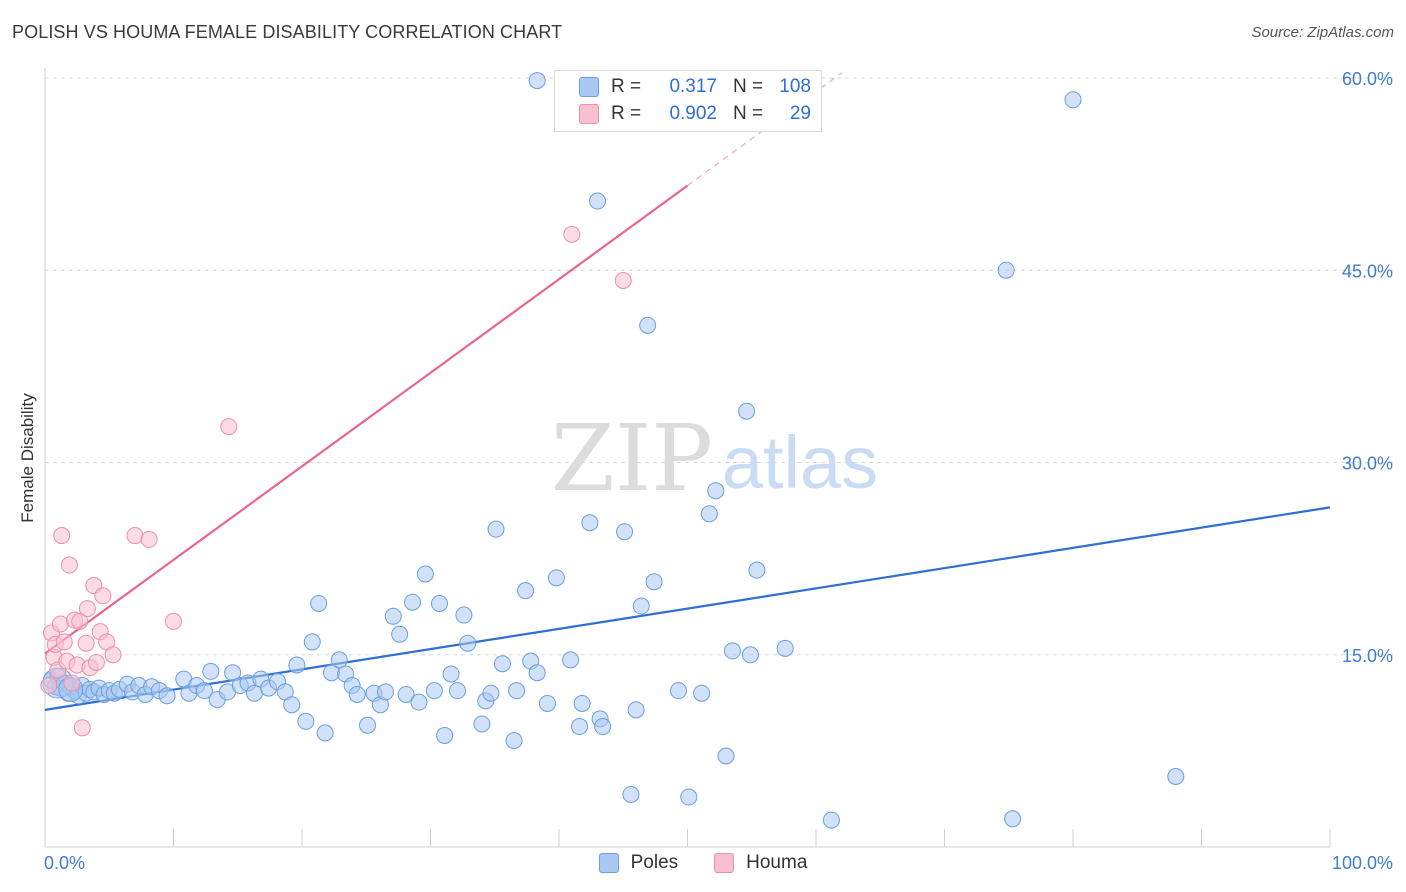 The height and width of the screenshot is (892, 1406). What do you see at coordinates (777, 862) in the screenshot?
I see `legend-label-houma: Houma` at bounding box center [777, 862].